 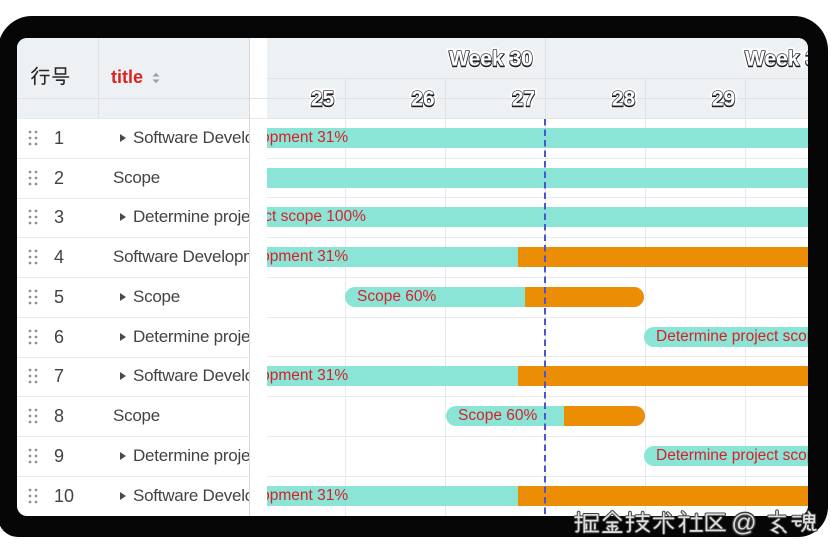 I want to click on svg-text: 27, so click(x=523, y=99).